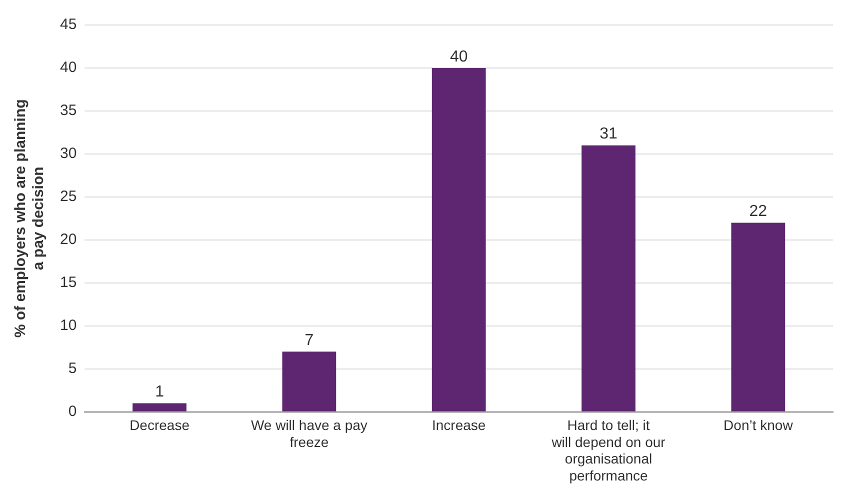  I want to click on data-label: 1, so click(159, 392).